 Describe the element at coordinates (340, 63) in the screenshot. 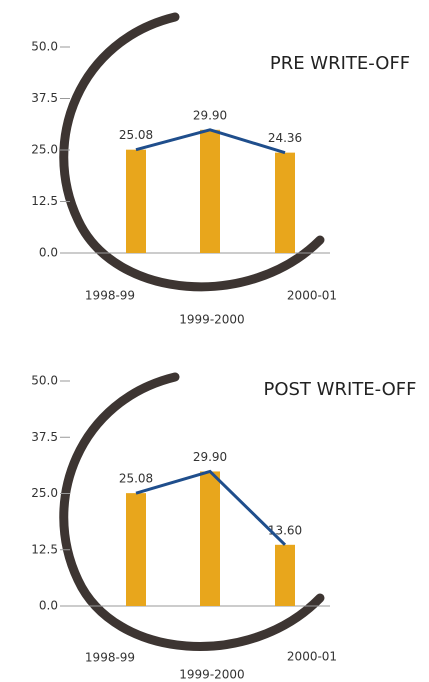

I see `chart-title: PRE WRITE-OFF` at that location.